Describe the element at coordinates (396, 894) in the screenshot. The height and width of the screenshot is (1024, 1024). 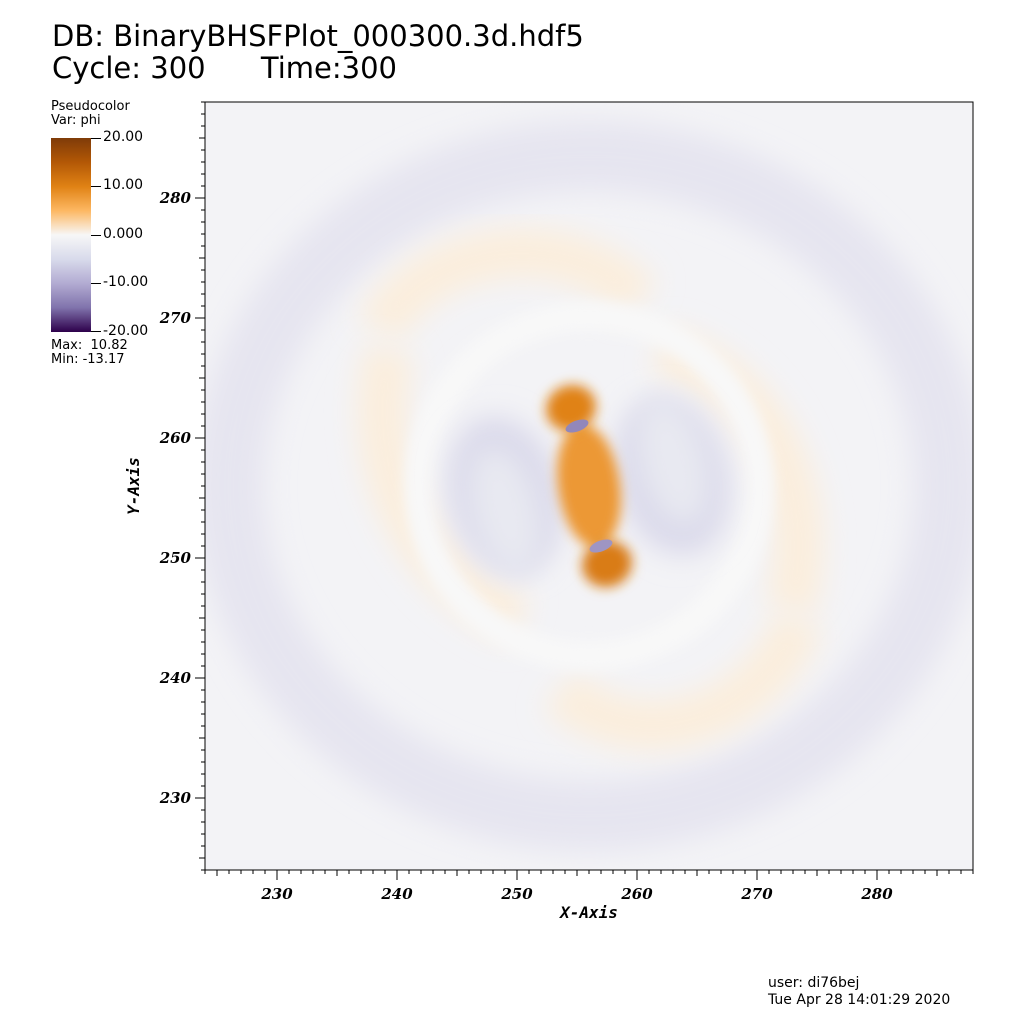
I see `x-tick-label: 240` at that location.